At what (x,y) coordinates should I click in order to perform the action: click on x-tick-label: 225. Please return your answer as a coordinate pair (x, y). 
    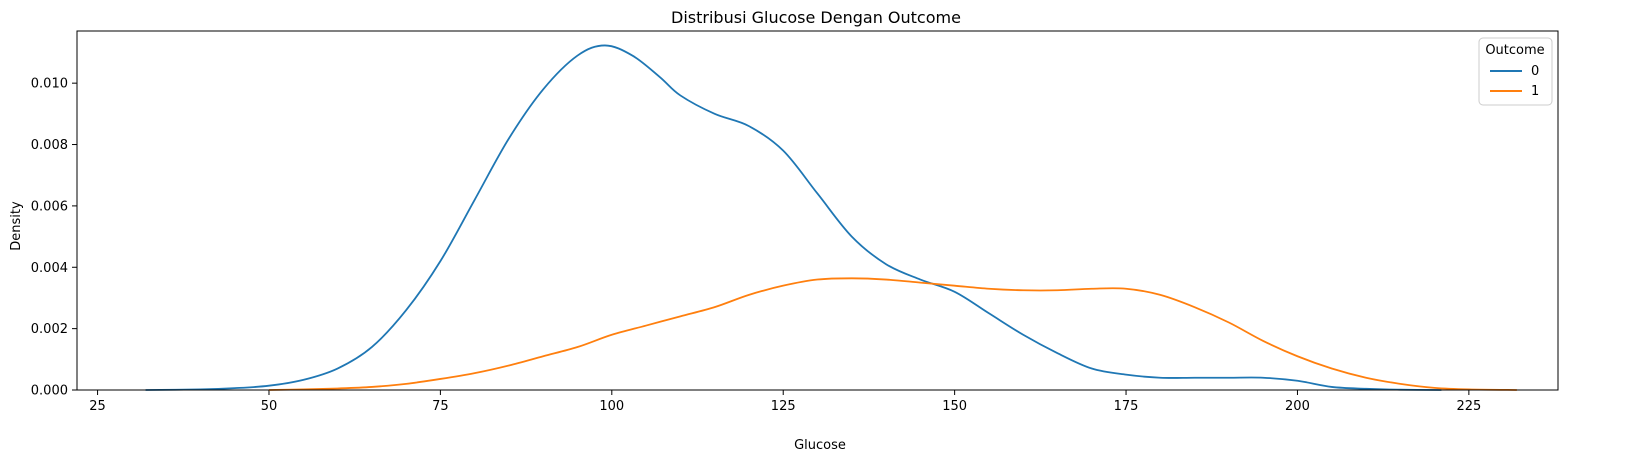
    Looking at the image, I should click on (1468, 406).